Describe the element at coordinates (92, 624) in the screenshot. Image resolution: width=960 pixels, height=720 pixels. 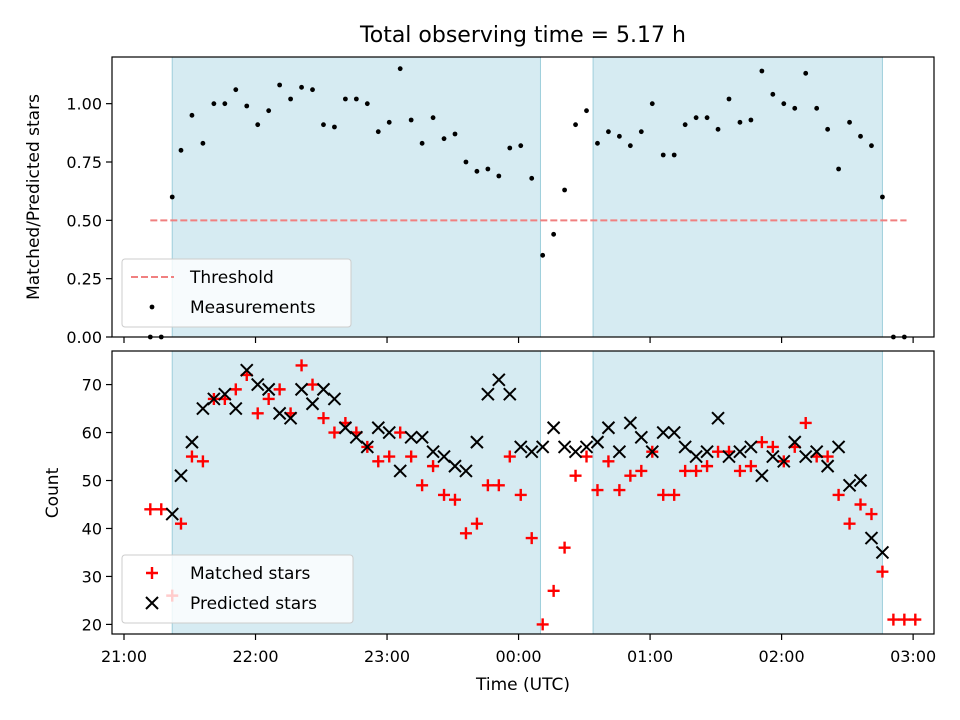
I see `y-tick-label: 20` at that location.